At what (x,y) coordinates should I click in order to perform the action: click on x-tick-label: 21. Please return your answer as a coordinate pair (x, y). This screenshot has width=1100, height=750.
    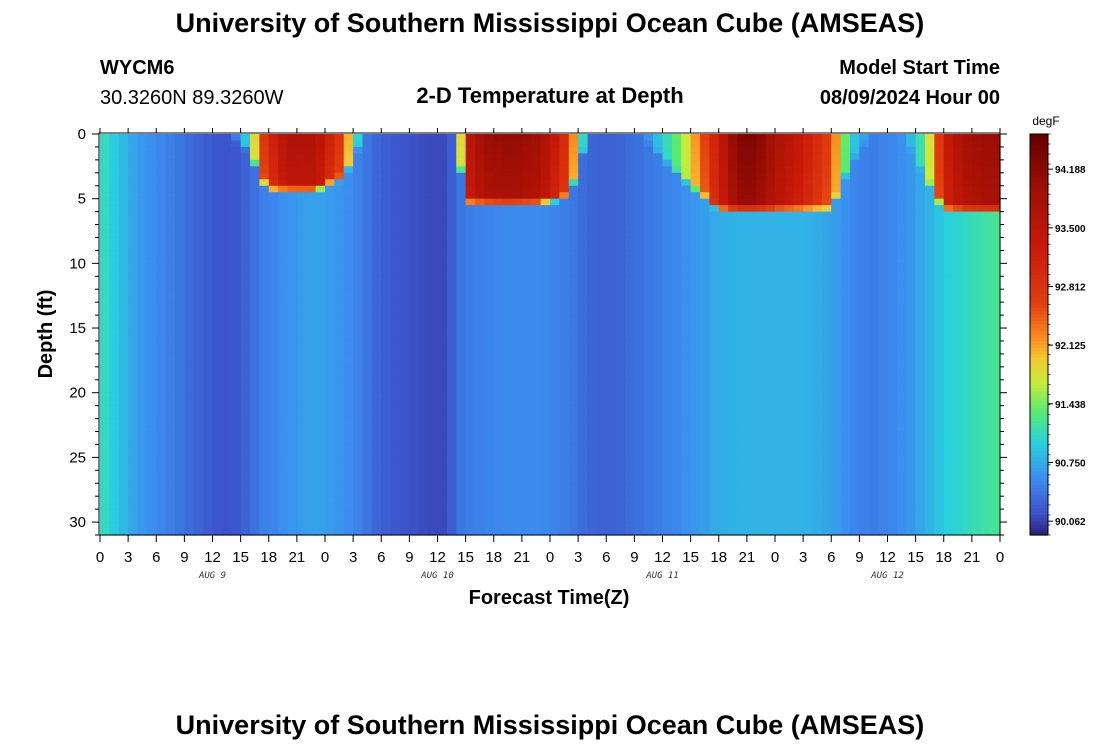
    Looking at the image, I should click on (747, 557).